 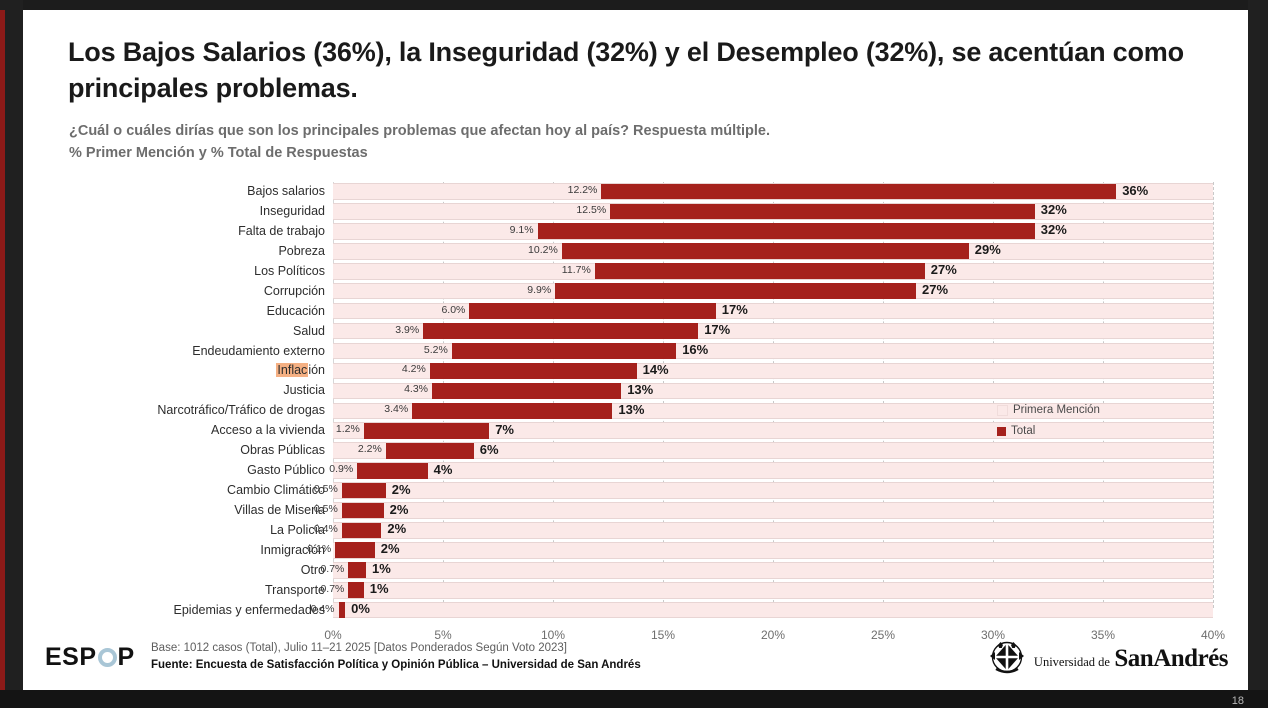 I want to click on bar-row: 5.2% 16%, so click(x=773, y=352).